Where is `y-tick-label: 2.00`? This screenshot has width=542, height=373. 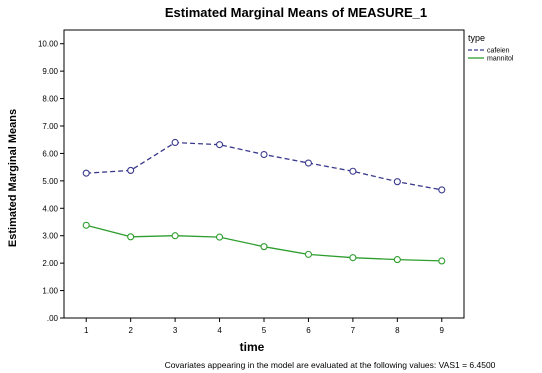
y-tick-label: 2.00 is located at coordinates (50, 263).